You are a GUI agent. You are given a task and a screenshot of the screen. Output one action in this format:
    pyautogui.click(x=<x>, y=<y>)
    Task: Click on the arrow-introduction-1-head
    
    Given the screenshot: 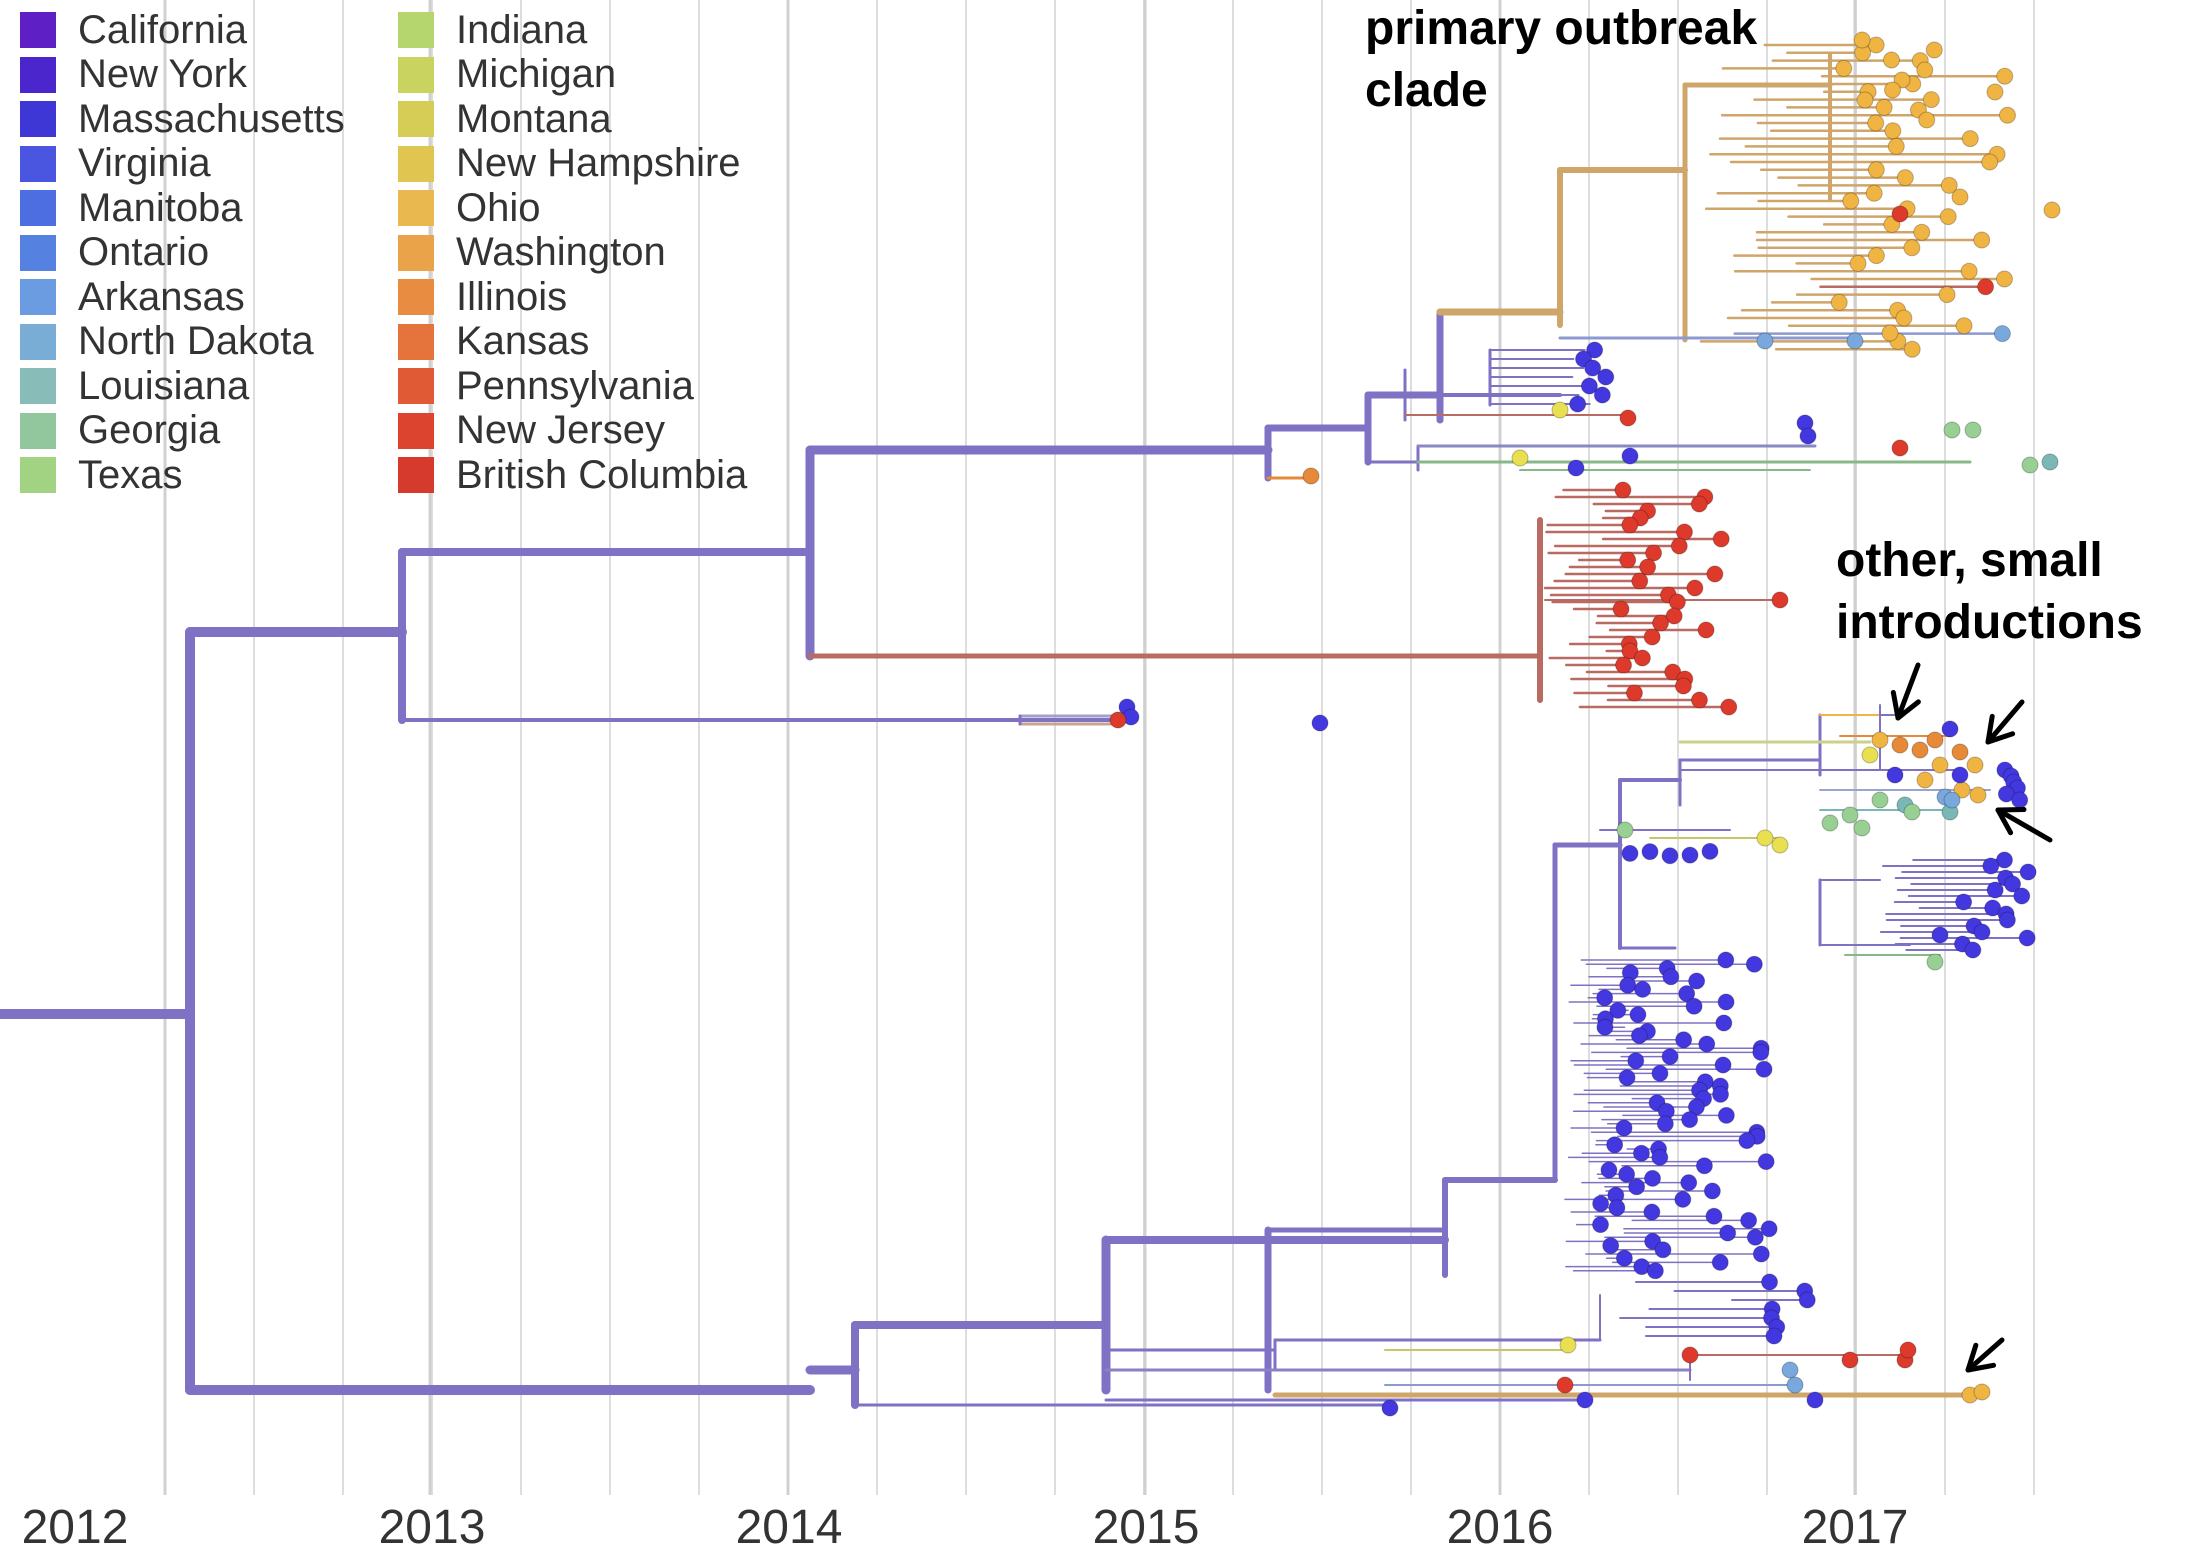 What is the action you would take?
    pyautogui.click(x=1905, y=705)
    